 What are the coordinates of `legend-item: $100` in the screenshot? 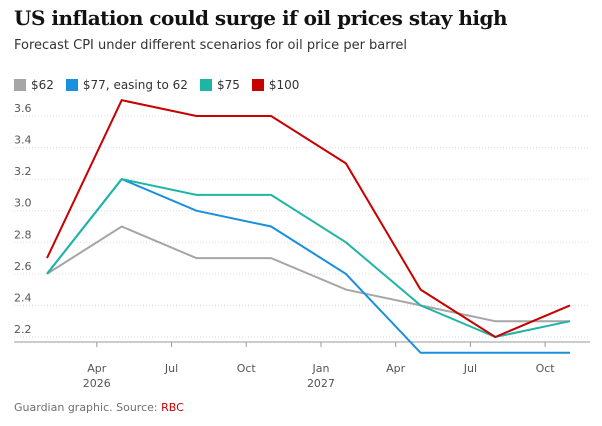 It's located at (275, 85).